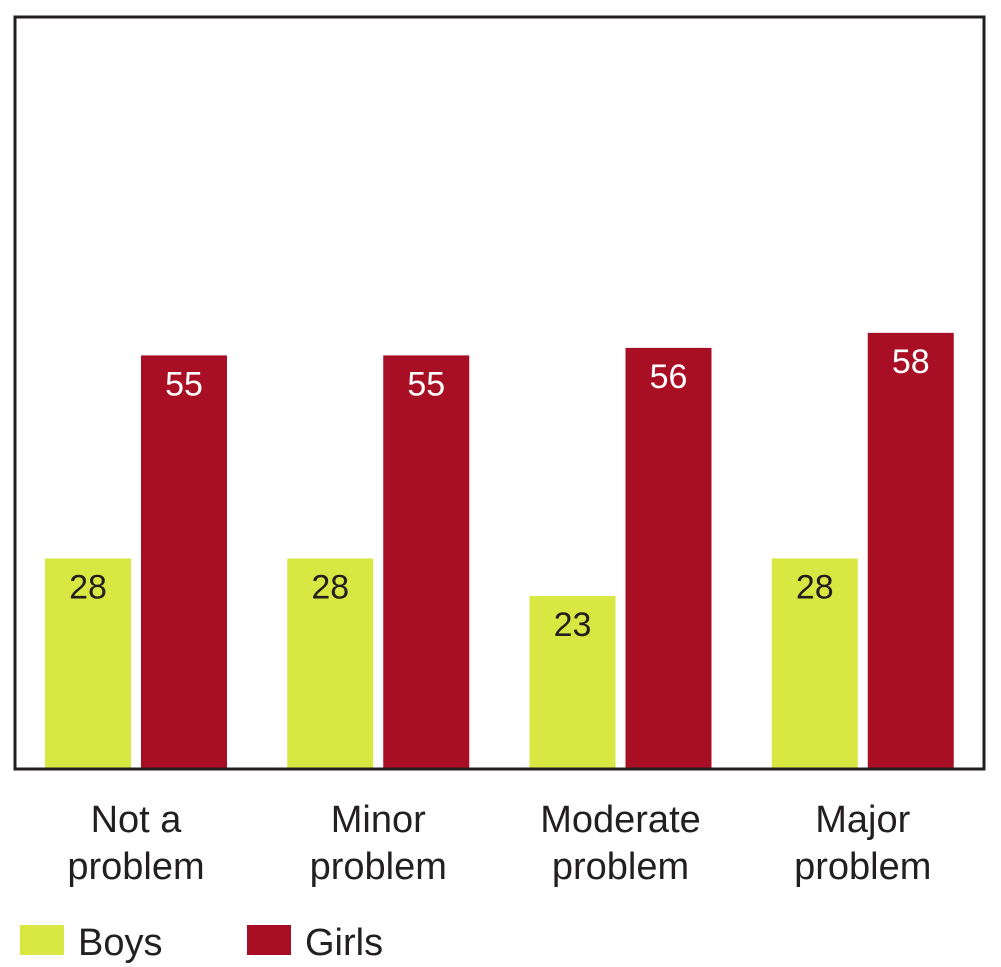 The width and height of the screenshot is (1001, 967). I want to click on data-label-boys-3: 28, so click(815, 587).